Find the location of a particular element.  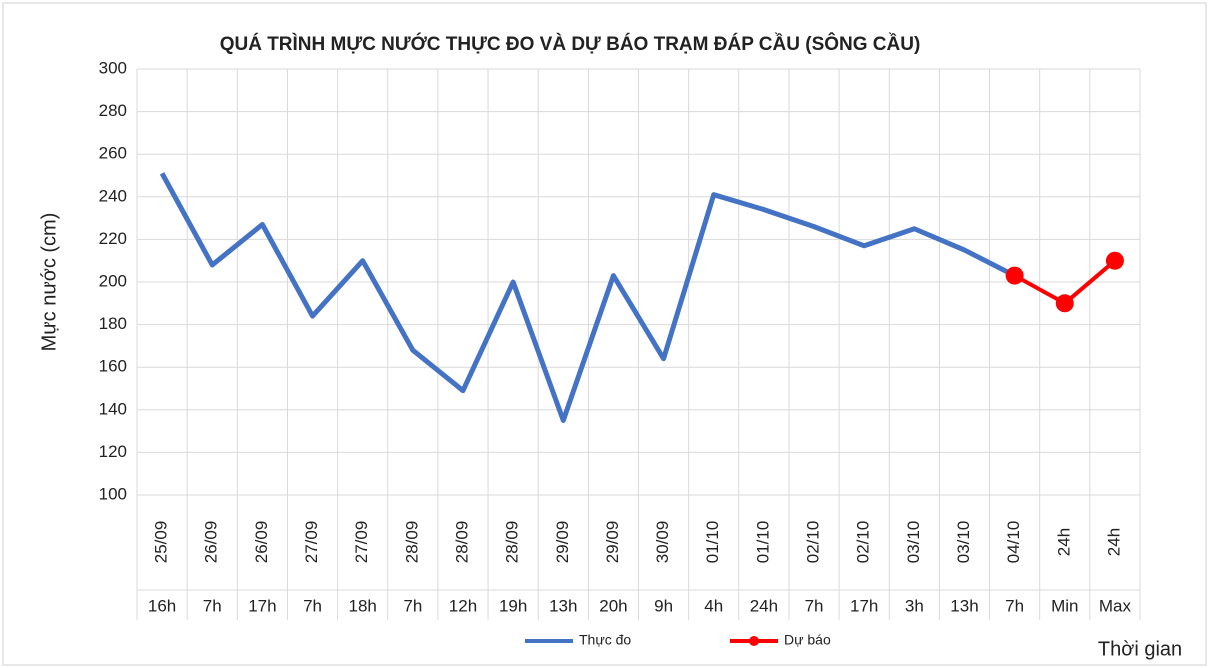

y-tick-label: 140 is located at coordinates (113, 408).